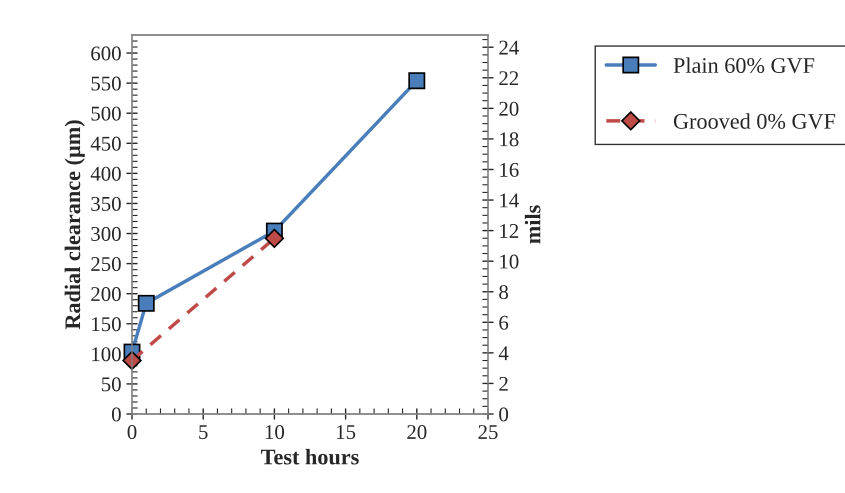 Image resolution: width=845 pixels, height=493 pixels. Describe the element at coordinates (106, 233) in the screenshot. I see `y-tick-label: 300` at that location.